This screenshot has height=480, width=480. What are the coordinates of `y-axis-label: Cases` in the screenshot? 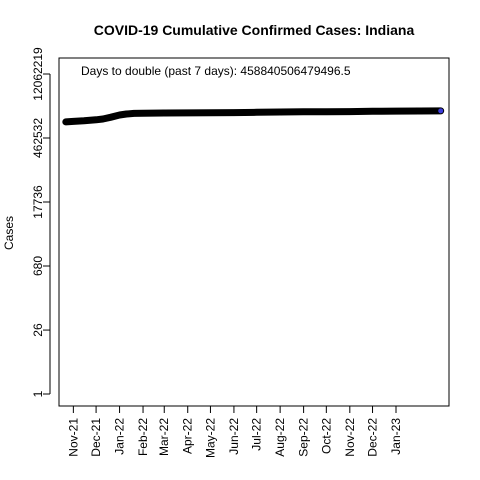 It's located at (9, 233).